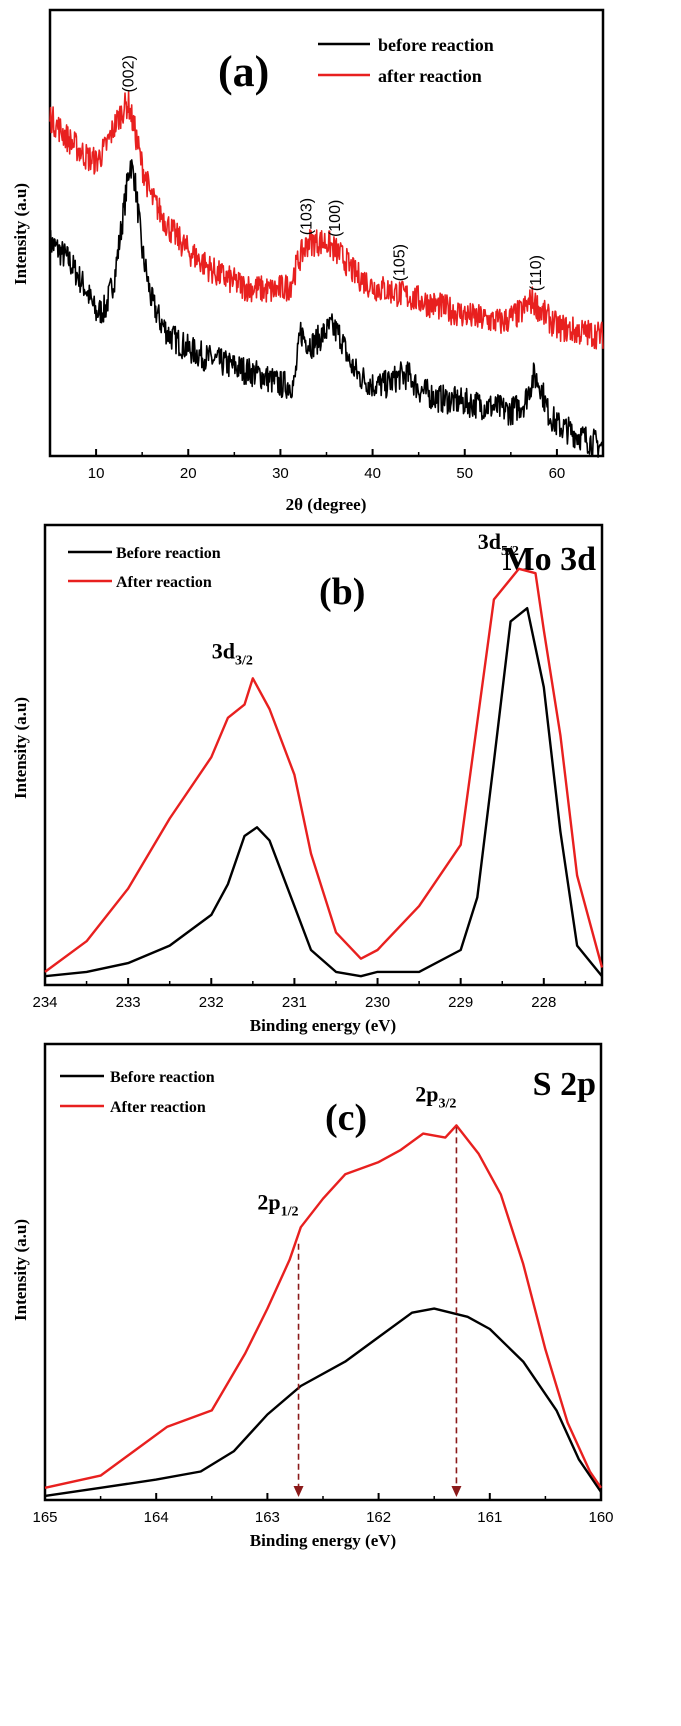 This screenshot has height=1726, width=681. I want to click on series-line-before-c, so click(323, 1402).